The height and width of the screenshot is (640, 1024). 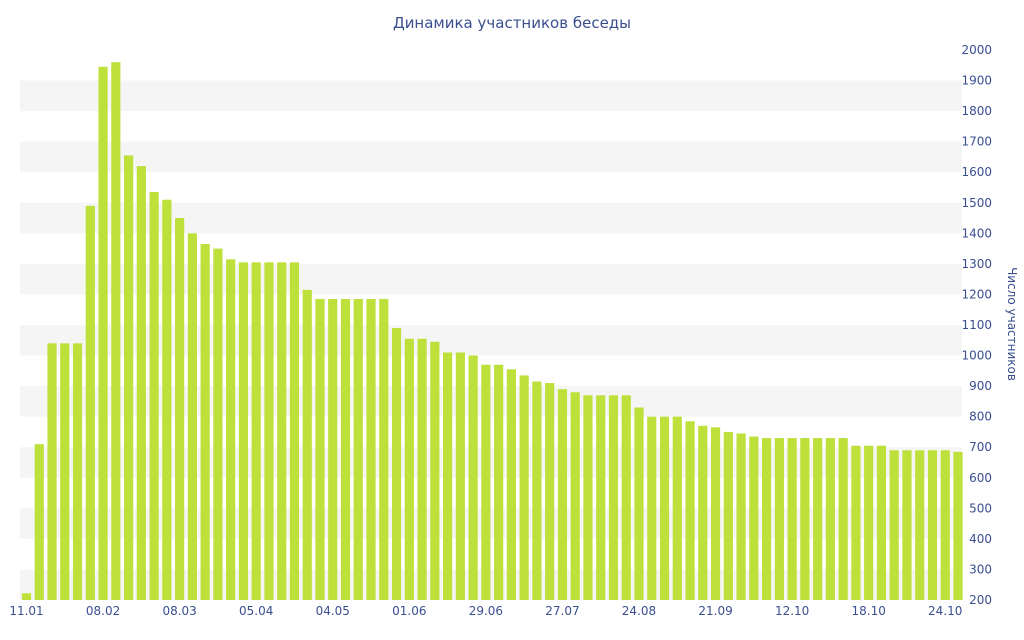 What do you see at coordinates (409, 611) in the screenshot?
I see `x-tick-label: 01.06` at bounding box center [409, 611].